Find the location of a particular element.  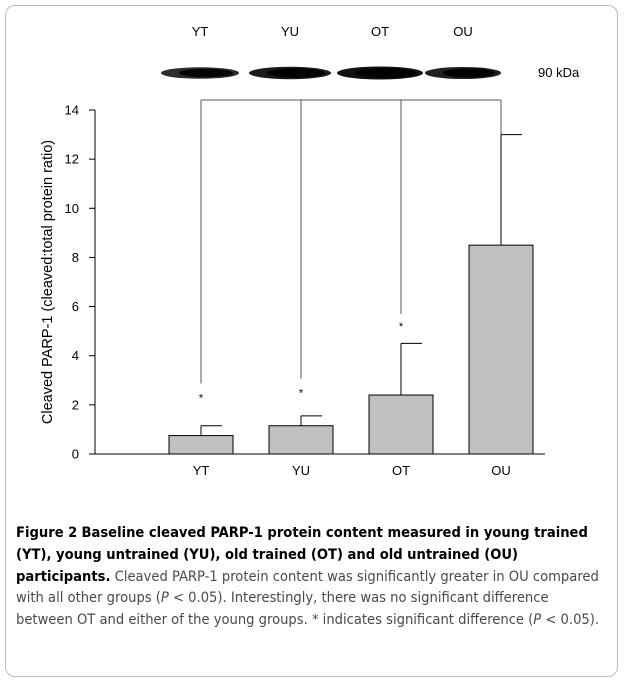

caption-body-3: < 0.05). is located at coordinates (570, 620).